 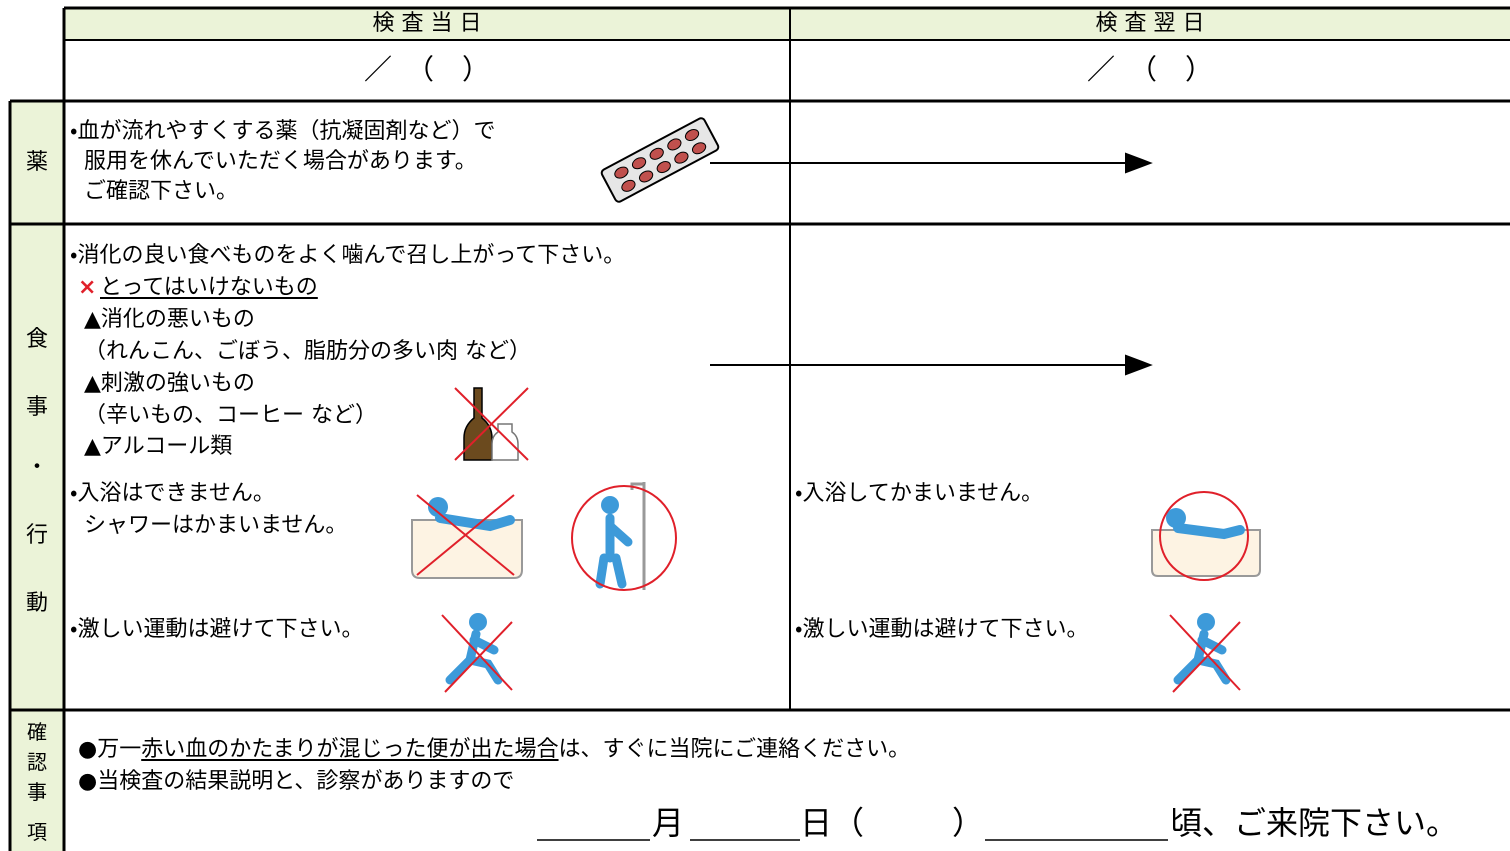 What do you see at coordinates (37, 467) in the screenshot?
I see `row-label: ・` at bounding box center [37, 467].